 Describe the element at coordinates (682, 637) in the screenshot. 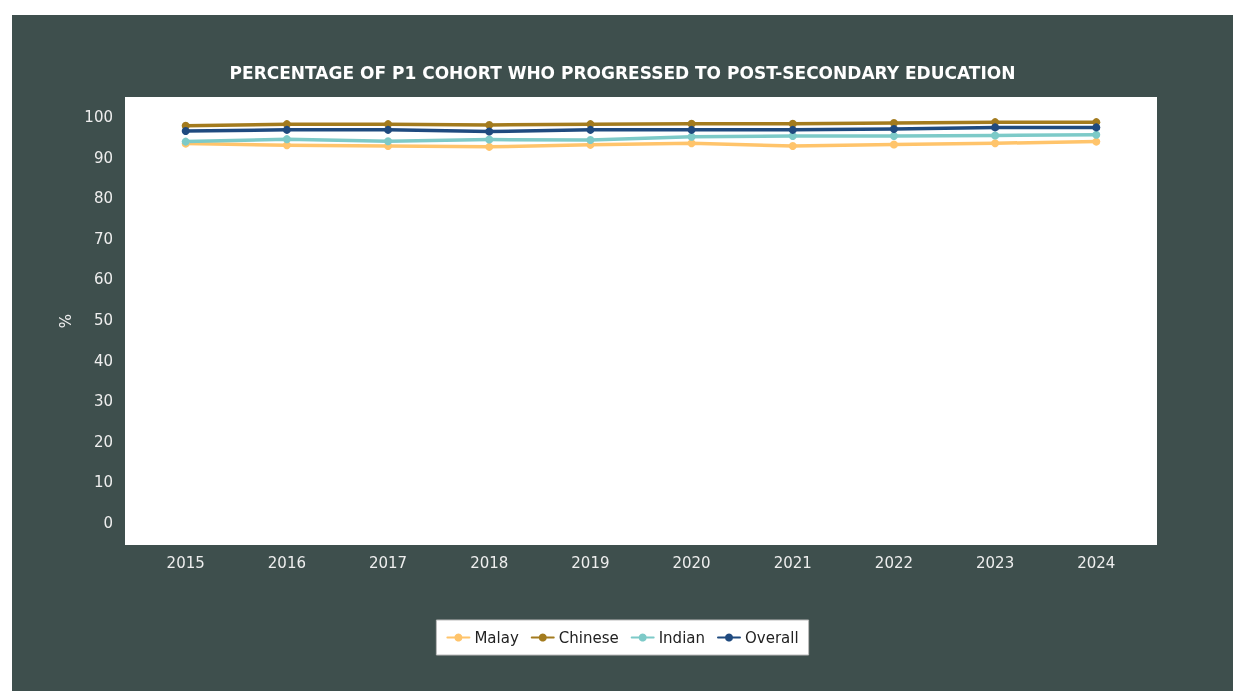

I see `legend-label: Indian` at that location.